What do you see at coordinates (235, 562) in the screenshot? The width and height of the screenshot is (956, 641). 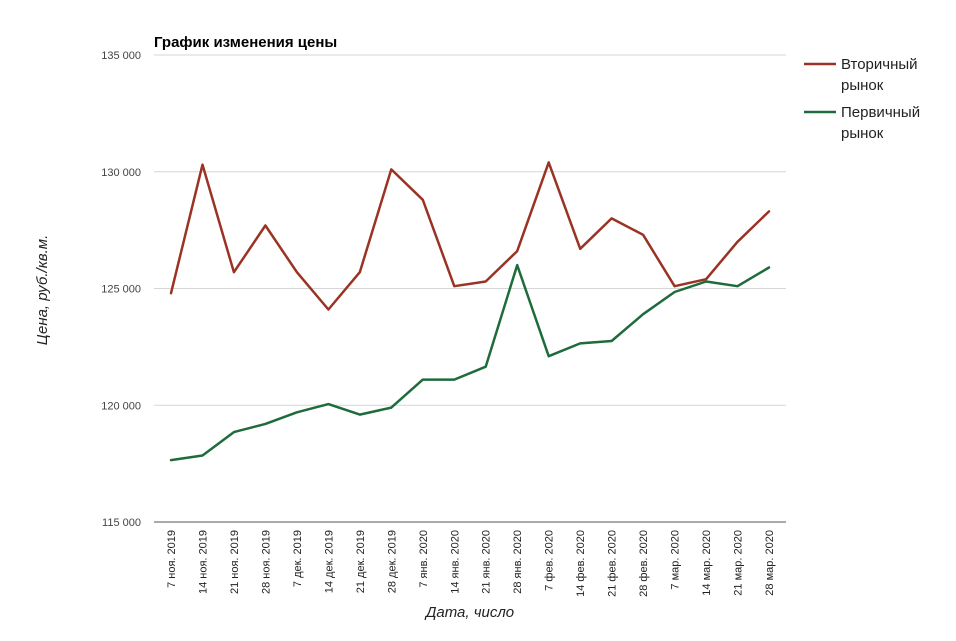 I see `x-tick-label: 21 ноя. 2019` at bounding box center [235, 562].